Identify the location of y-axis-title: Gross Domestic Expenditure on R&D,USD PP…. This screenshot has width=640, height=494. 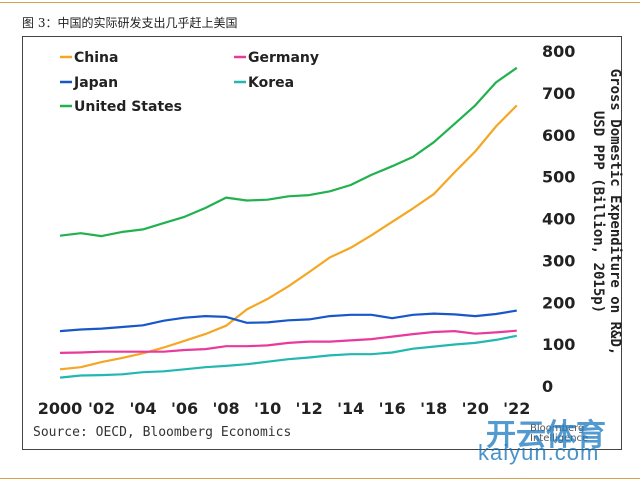
(606, 212).